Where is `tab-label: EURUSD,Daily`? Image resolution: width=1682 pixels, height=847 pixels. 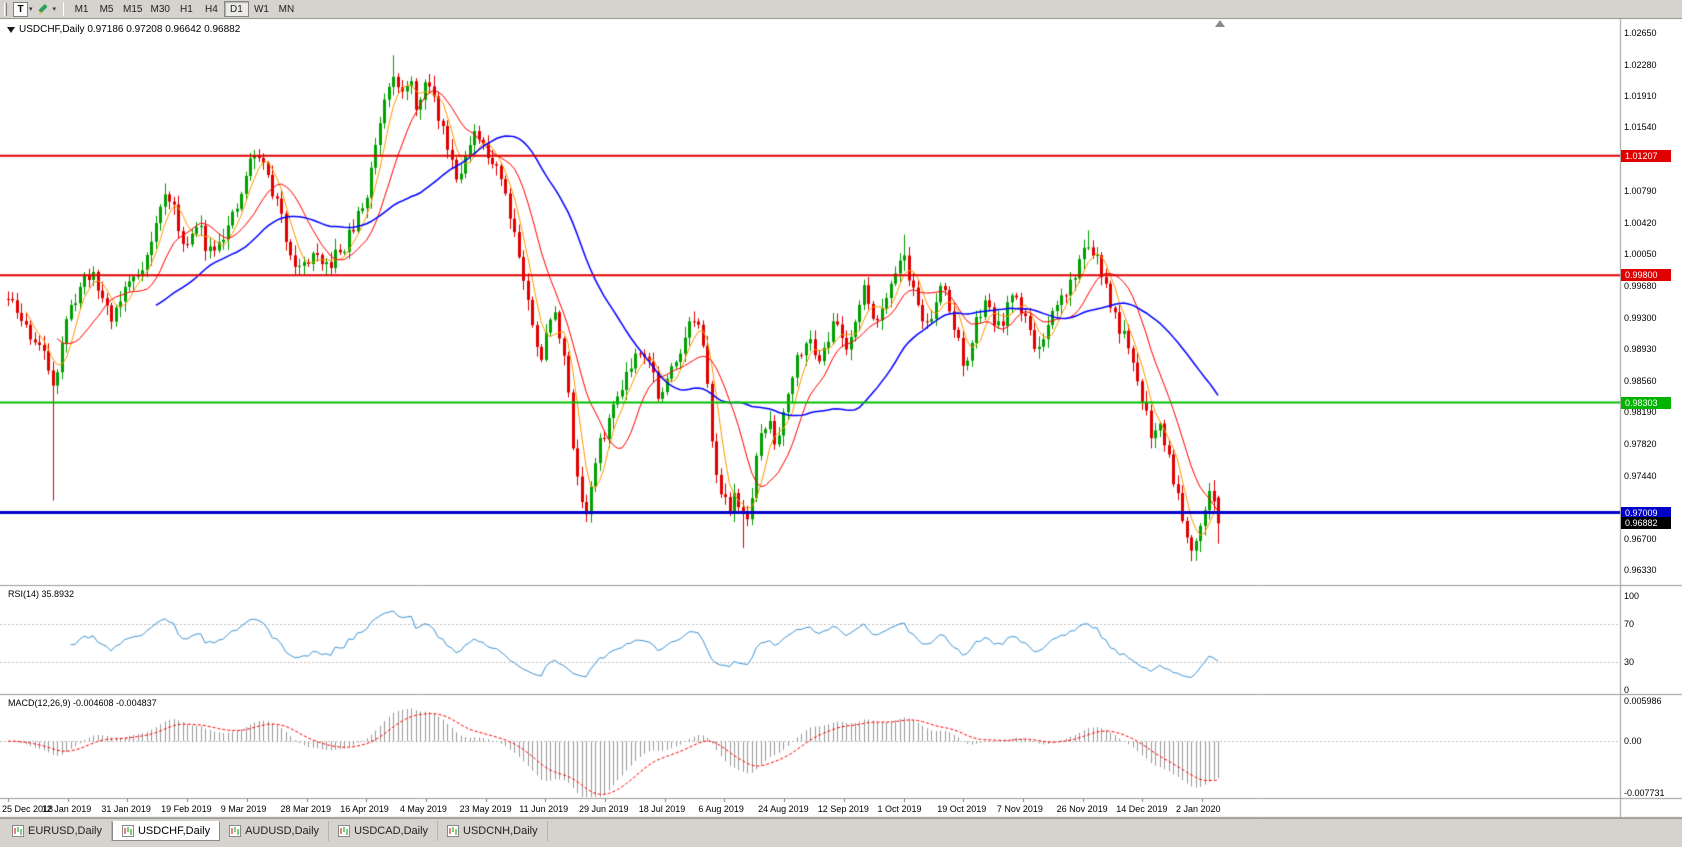
tab-label: EURUSD,Daily is located at coordinates (65, 831).